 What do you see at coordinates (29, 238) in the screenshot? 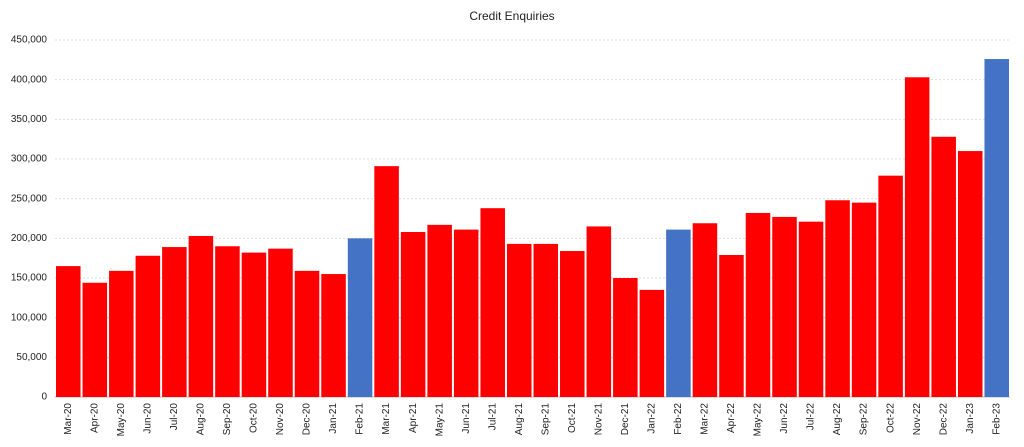
I see `y-tick-label: 200,000` at bounding box center [29, 238].